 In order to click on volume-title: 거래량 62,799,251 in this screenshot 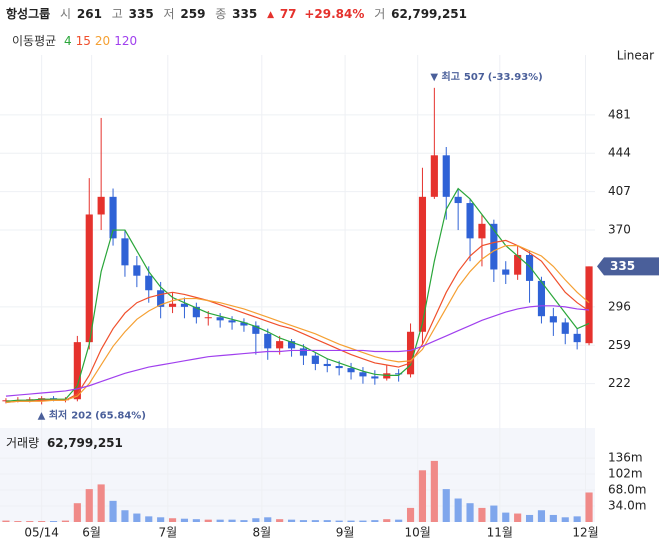, I will do `click(64, 443)`.